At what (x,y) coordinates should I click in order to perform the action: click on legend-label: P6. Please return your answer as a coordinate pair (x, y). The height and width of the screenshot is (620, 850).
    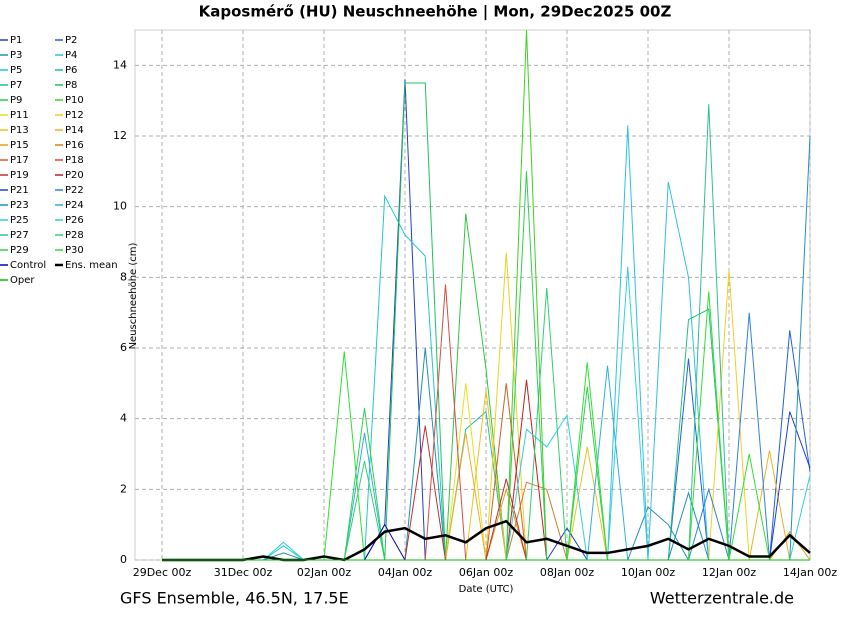
    Looking at the image, I should click on (71, 70).